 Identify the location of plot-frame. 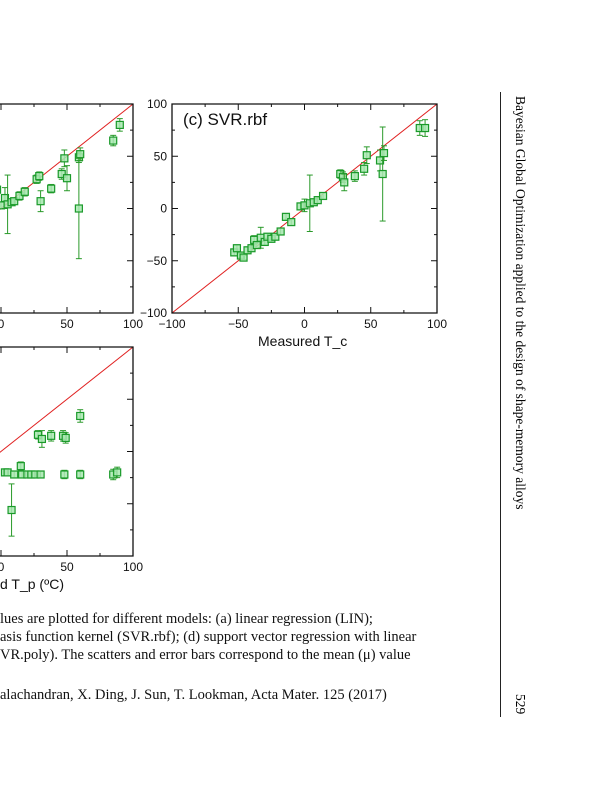
(67, 451).